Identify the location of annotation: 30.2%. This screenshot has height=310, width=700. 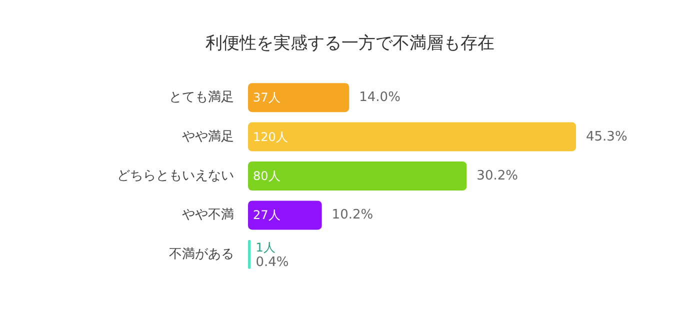
(497, 176).